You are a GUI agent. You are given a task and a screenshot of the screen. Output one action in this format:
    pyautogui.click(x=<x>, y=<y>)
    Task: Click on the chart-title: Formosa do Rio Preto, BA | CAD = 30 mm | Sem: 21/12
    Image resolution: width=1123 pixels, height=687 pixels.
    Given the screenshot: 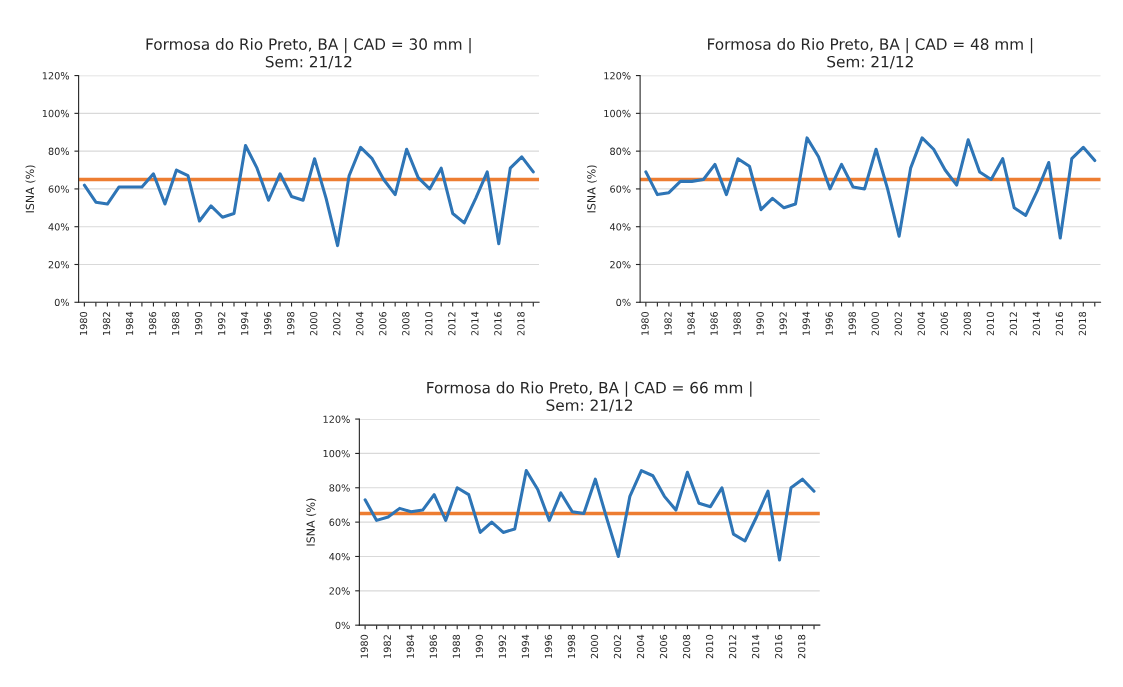 What is the action you would take?
    pyautogui.click(x=308, y=53)
    